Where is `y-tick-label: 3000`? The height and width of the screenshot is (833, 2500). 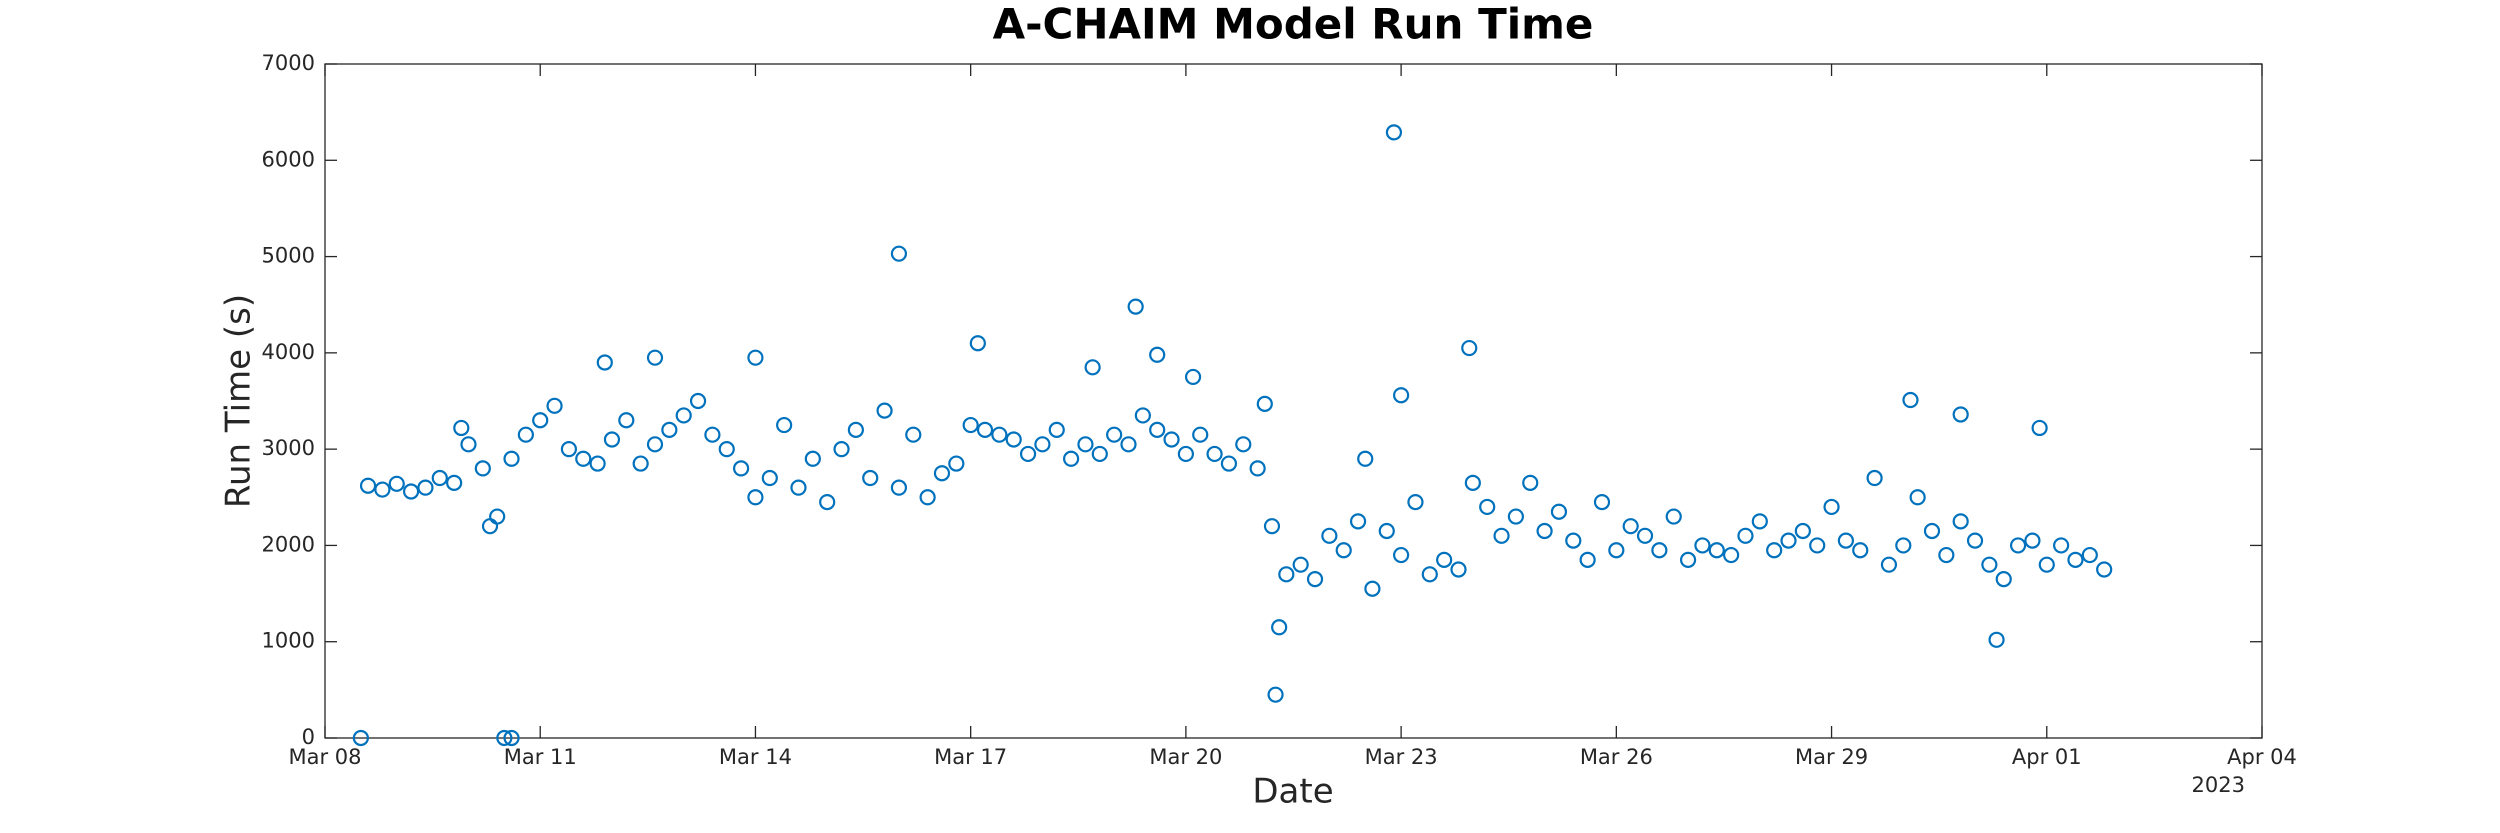
y-tick-label: 3000 is located at coordinates (288, 448).